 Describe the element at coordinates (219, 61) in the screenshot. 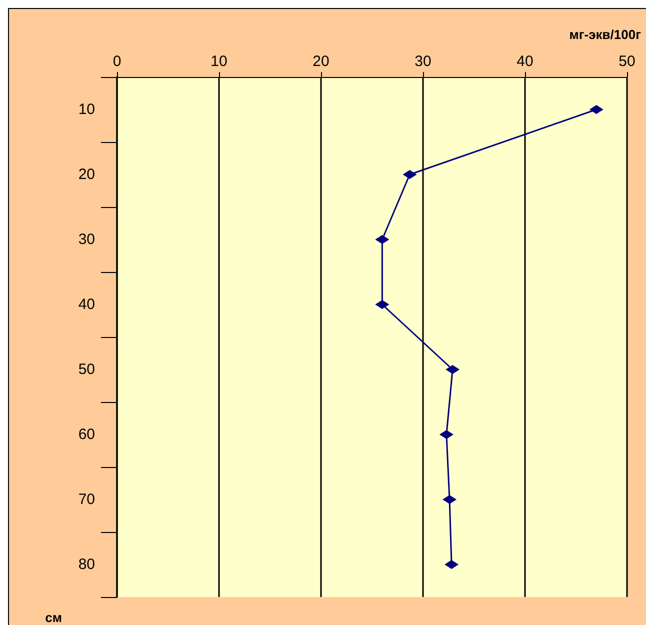

I see `x-tick-label: 10` at that location.